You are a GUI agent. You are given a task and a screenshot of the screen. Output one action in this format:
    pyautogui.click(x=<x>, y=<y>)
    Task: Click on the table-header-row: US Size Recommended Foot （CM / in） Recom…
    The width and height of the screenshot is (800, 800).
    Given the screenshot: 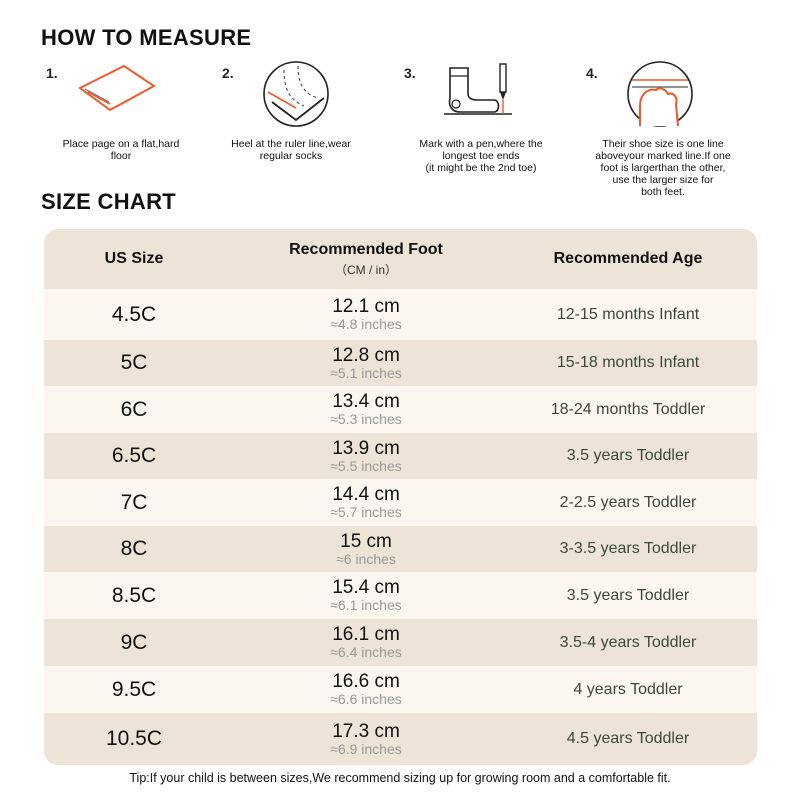 What is the action you would take?
    pyautogui.click(x=400, y=259)
    